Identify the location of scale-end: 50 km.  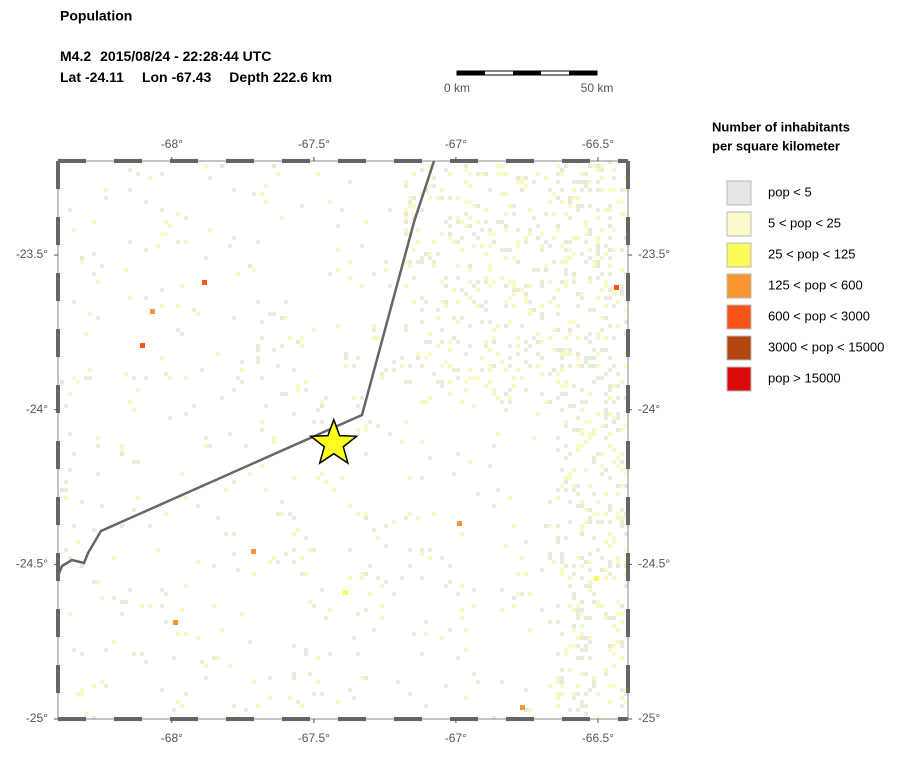
(597, 88).